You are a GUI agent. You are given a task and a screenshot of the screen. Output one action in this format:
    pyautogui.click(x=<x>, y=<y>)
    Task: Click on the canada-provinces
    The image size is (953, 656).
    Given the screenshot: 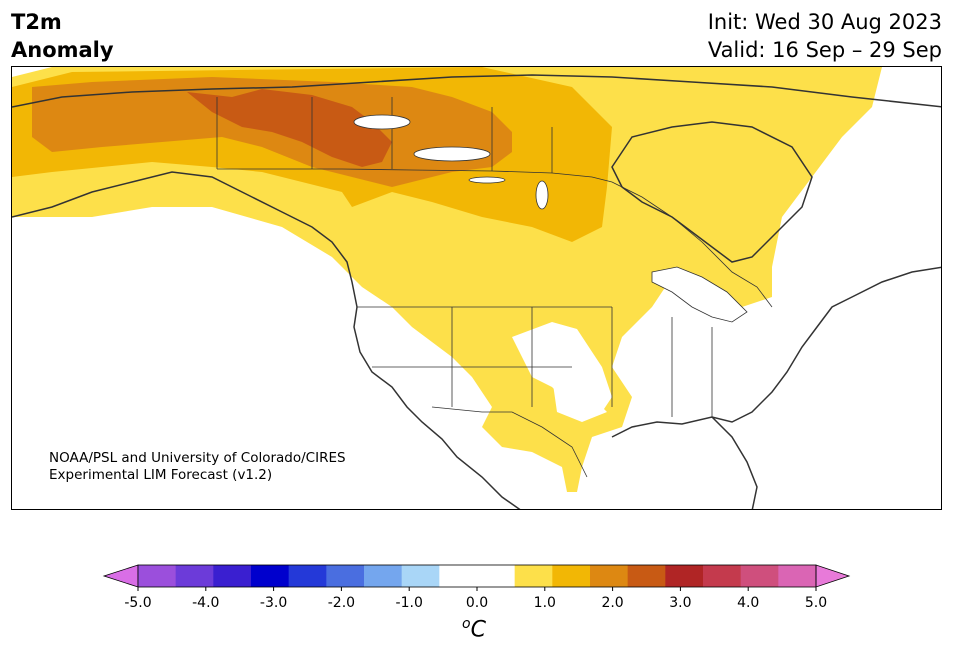 What is the action you would take?
    pyautogui.click(x=384, y=135)
    